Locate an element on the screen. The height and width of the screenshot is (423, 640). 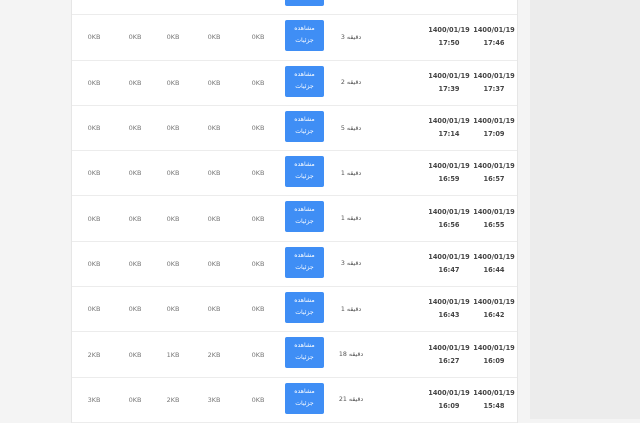
end-time: 16:59 is located at coordinates (449, 179).